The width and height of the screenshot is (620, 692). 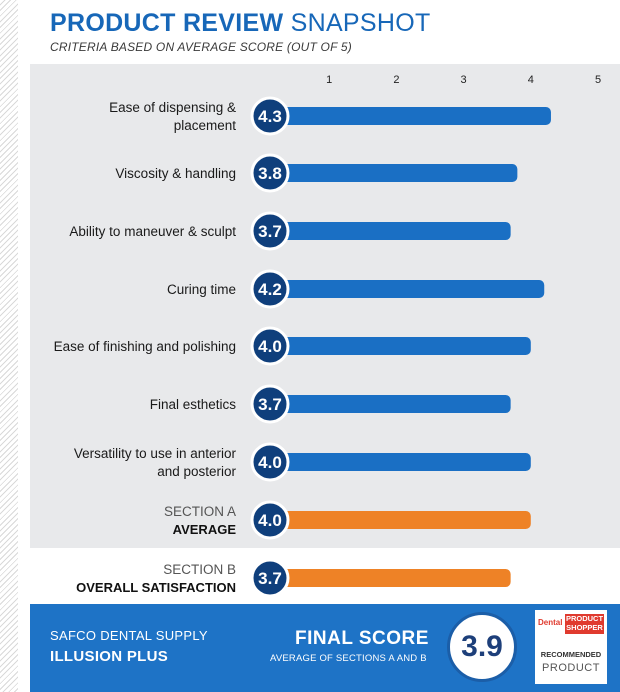 I want to click on badge-product-shopper: PRODUCT SHOPPER, so click(x=584, y=624).